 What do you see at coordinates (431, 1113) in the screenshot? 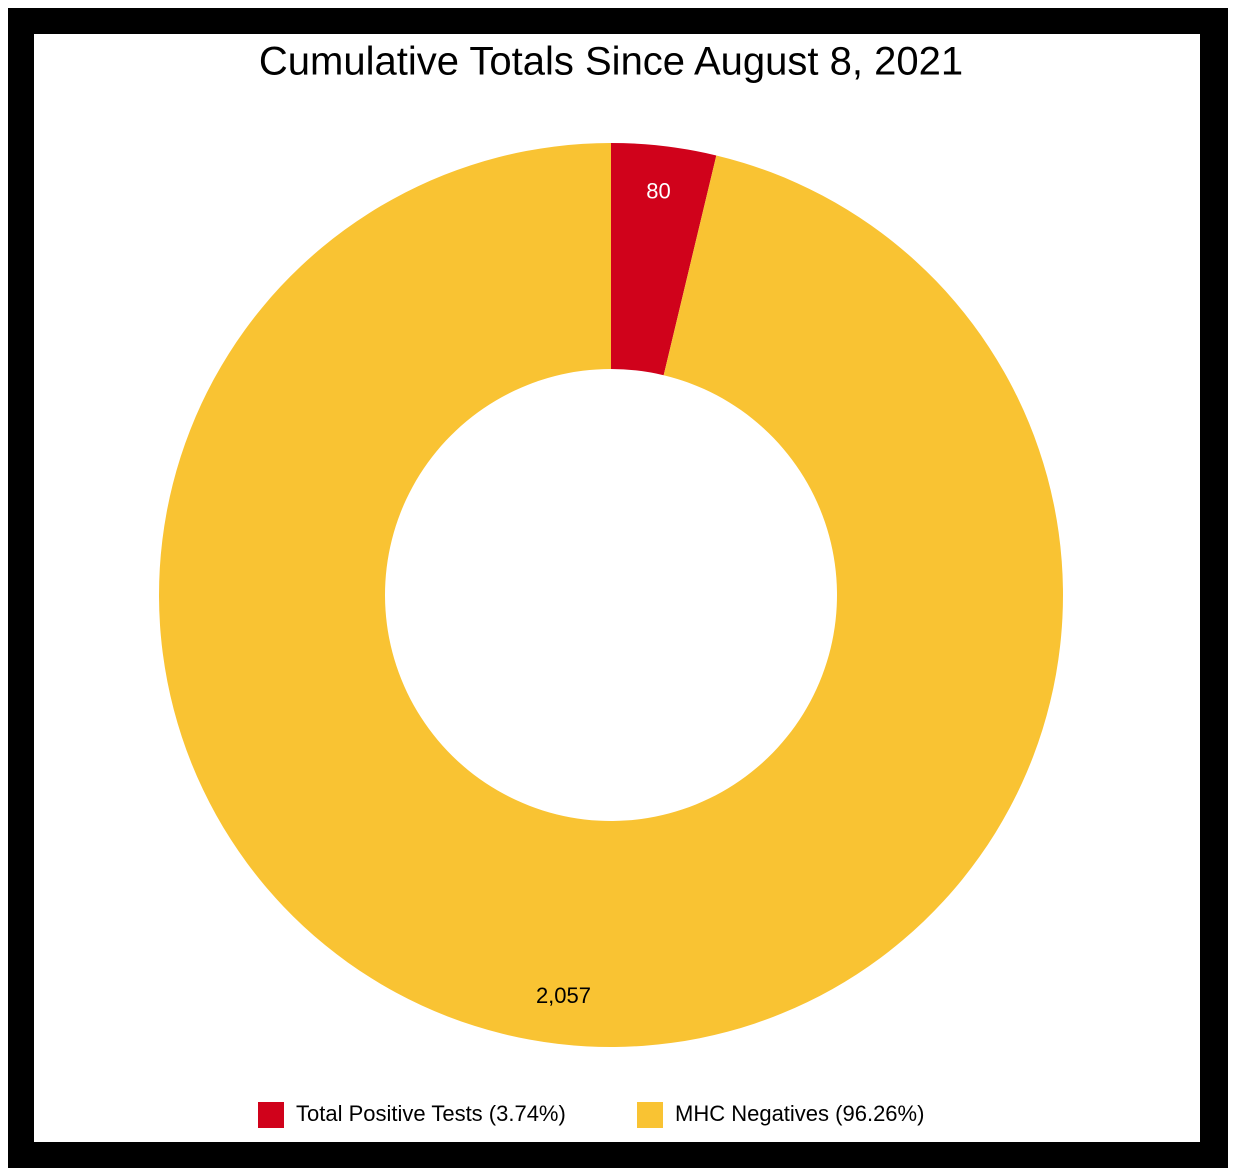
I see `legend-label: Total Positive Tests (3.74%)` at bounding box center [431, 1113].